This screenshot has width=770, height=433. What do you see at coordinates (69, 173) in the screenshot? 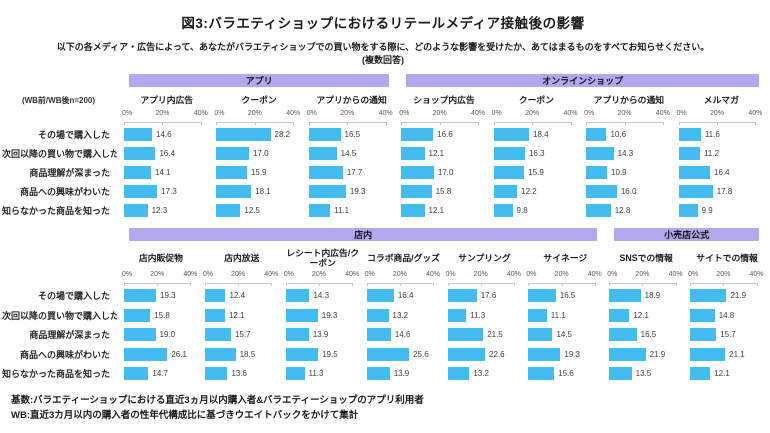
I see `row-label: 商品理解が深まった` at bounding box center [69, 173].